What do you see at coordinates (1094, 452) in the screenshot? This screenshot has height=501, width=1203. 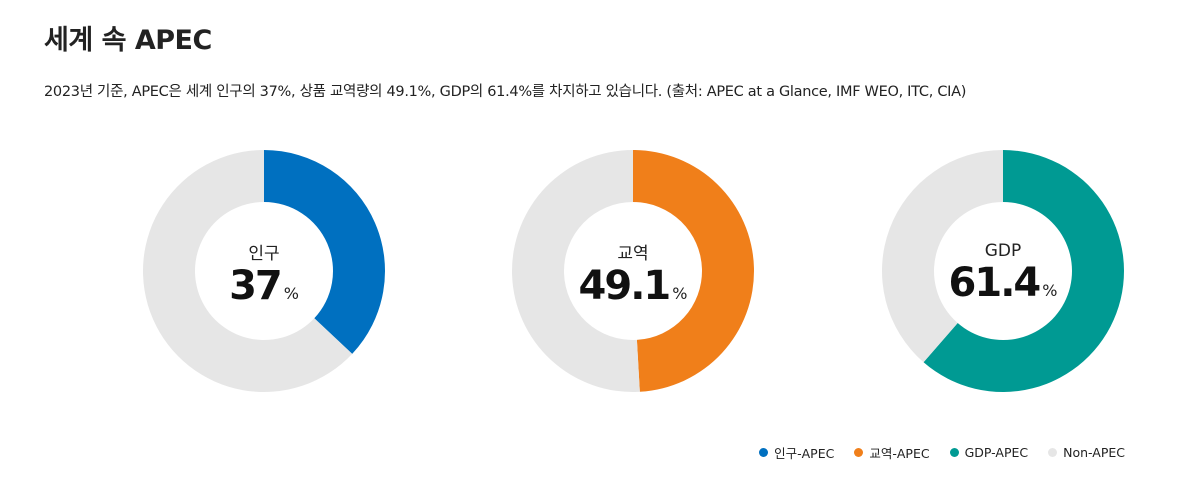 I see `legend-label: Non-APEC` at bounding box center [1094, 452].